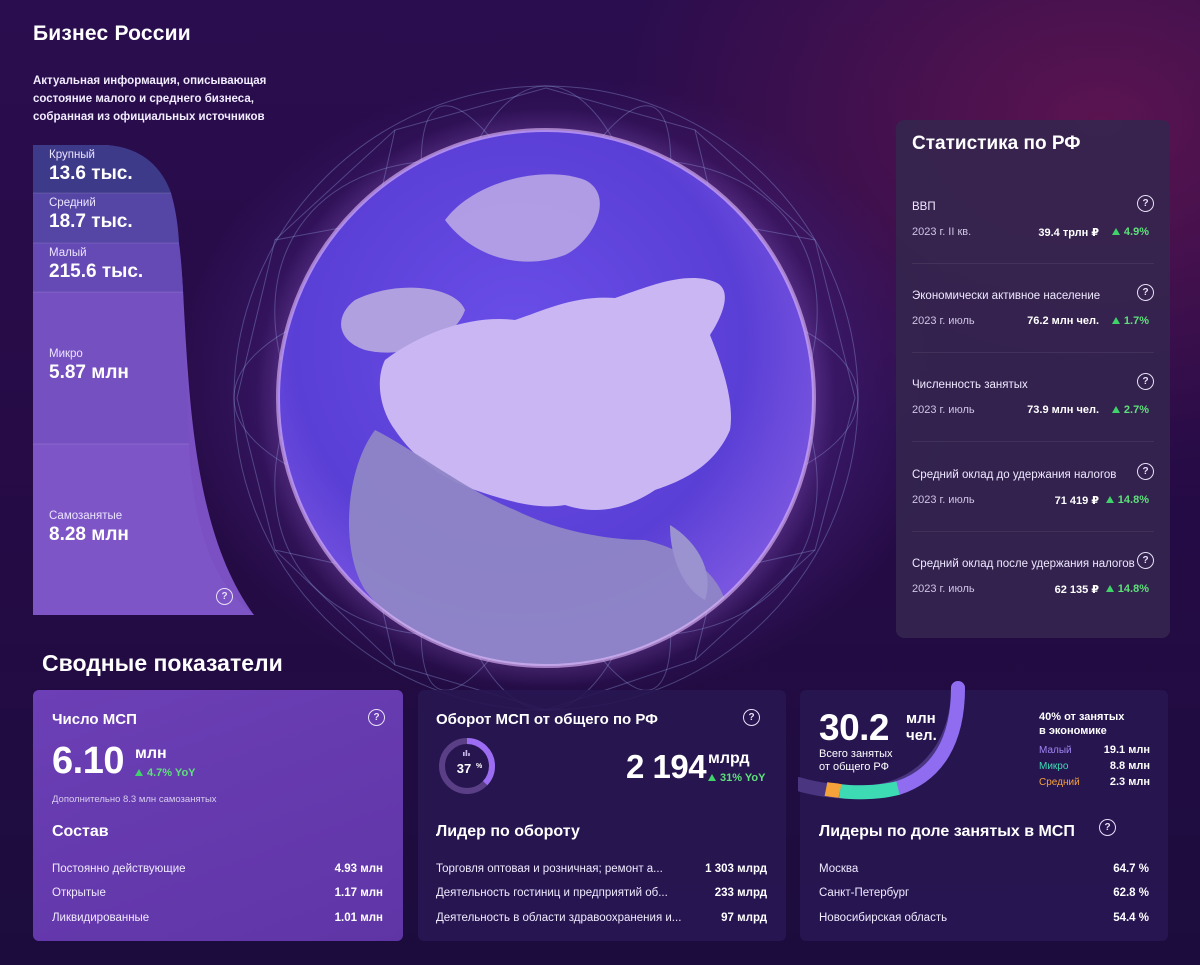 The height and width of the screenshot is (965, 1200). I want to click on tier-label: Самозанятые, so click(86, 516).